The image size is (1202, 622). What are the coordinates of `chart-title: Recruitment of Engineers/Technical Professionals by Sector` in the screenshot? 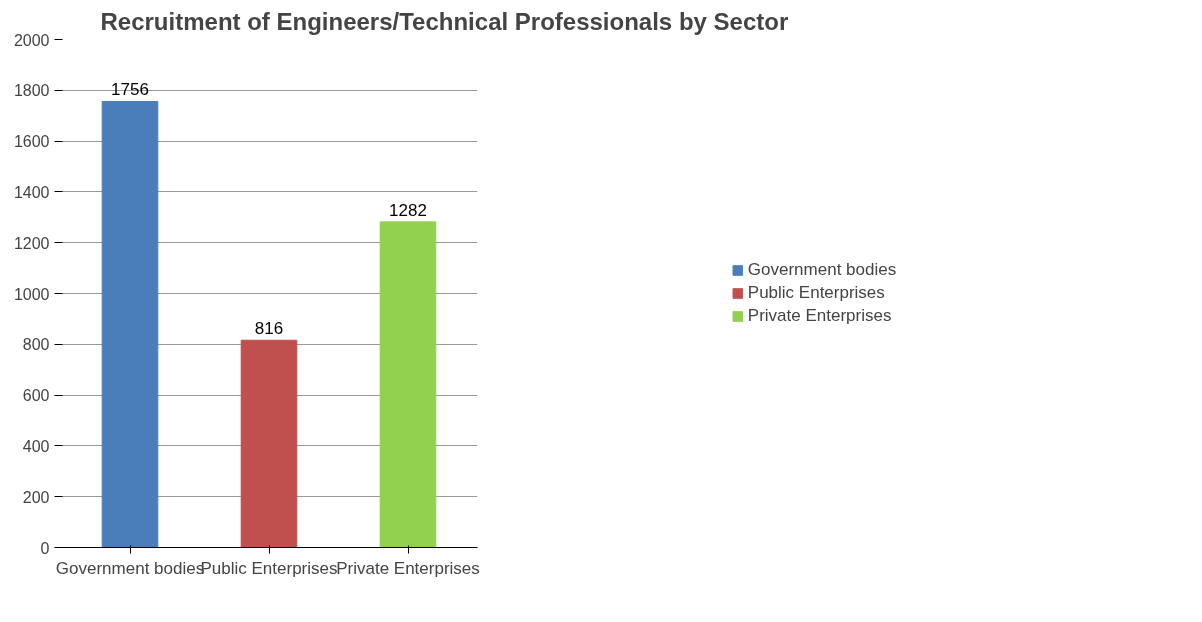 It's located at (444, 21).